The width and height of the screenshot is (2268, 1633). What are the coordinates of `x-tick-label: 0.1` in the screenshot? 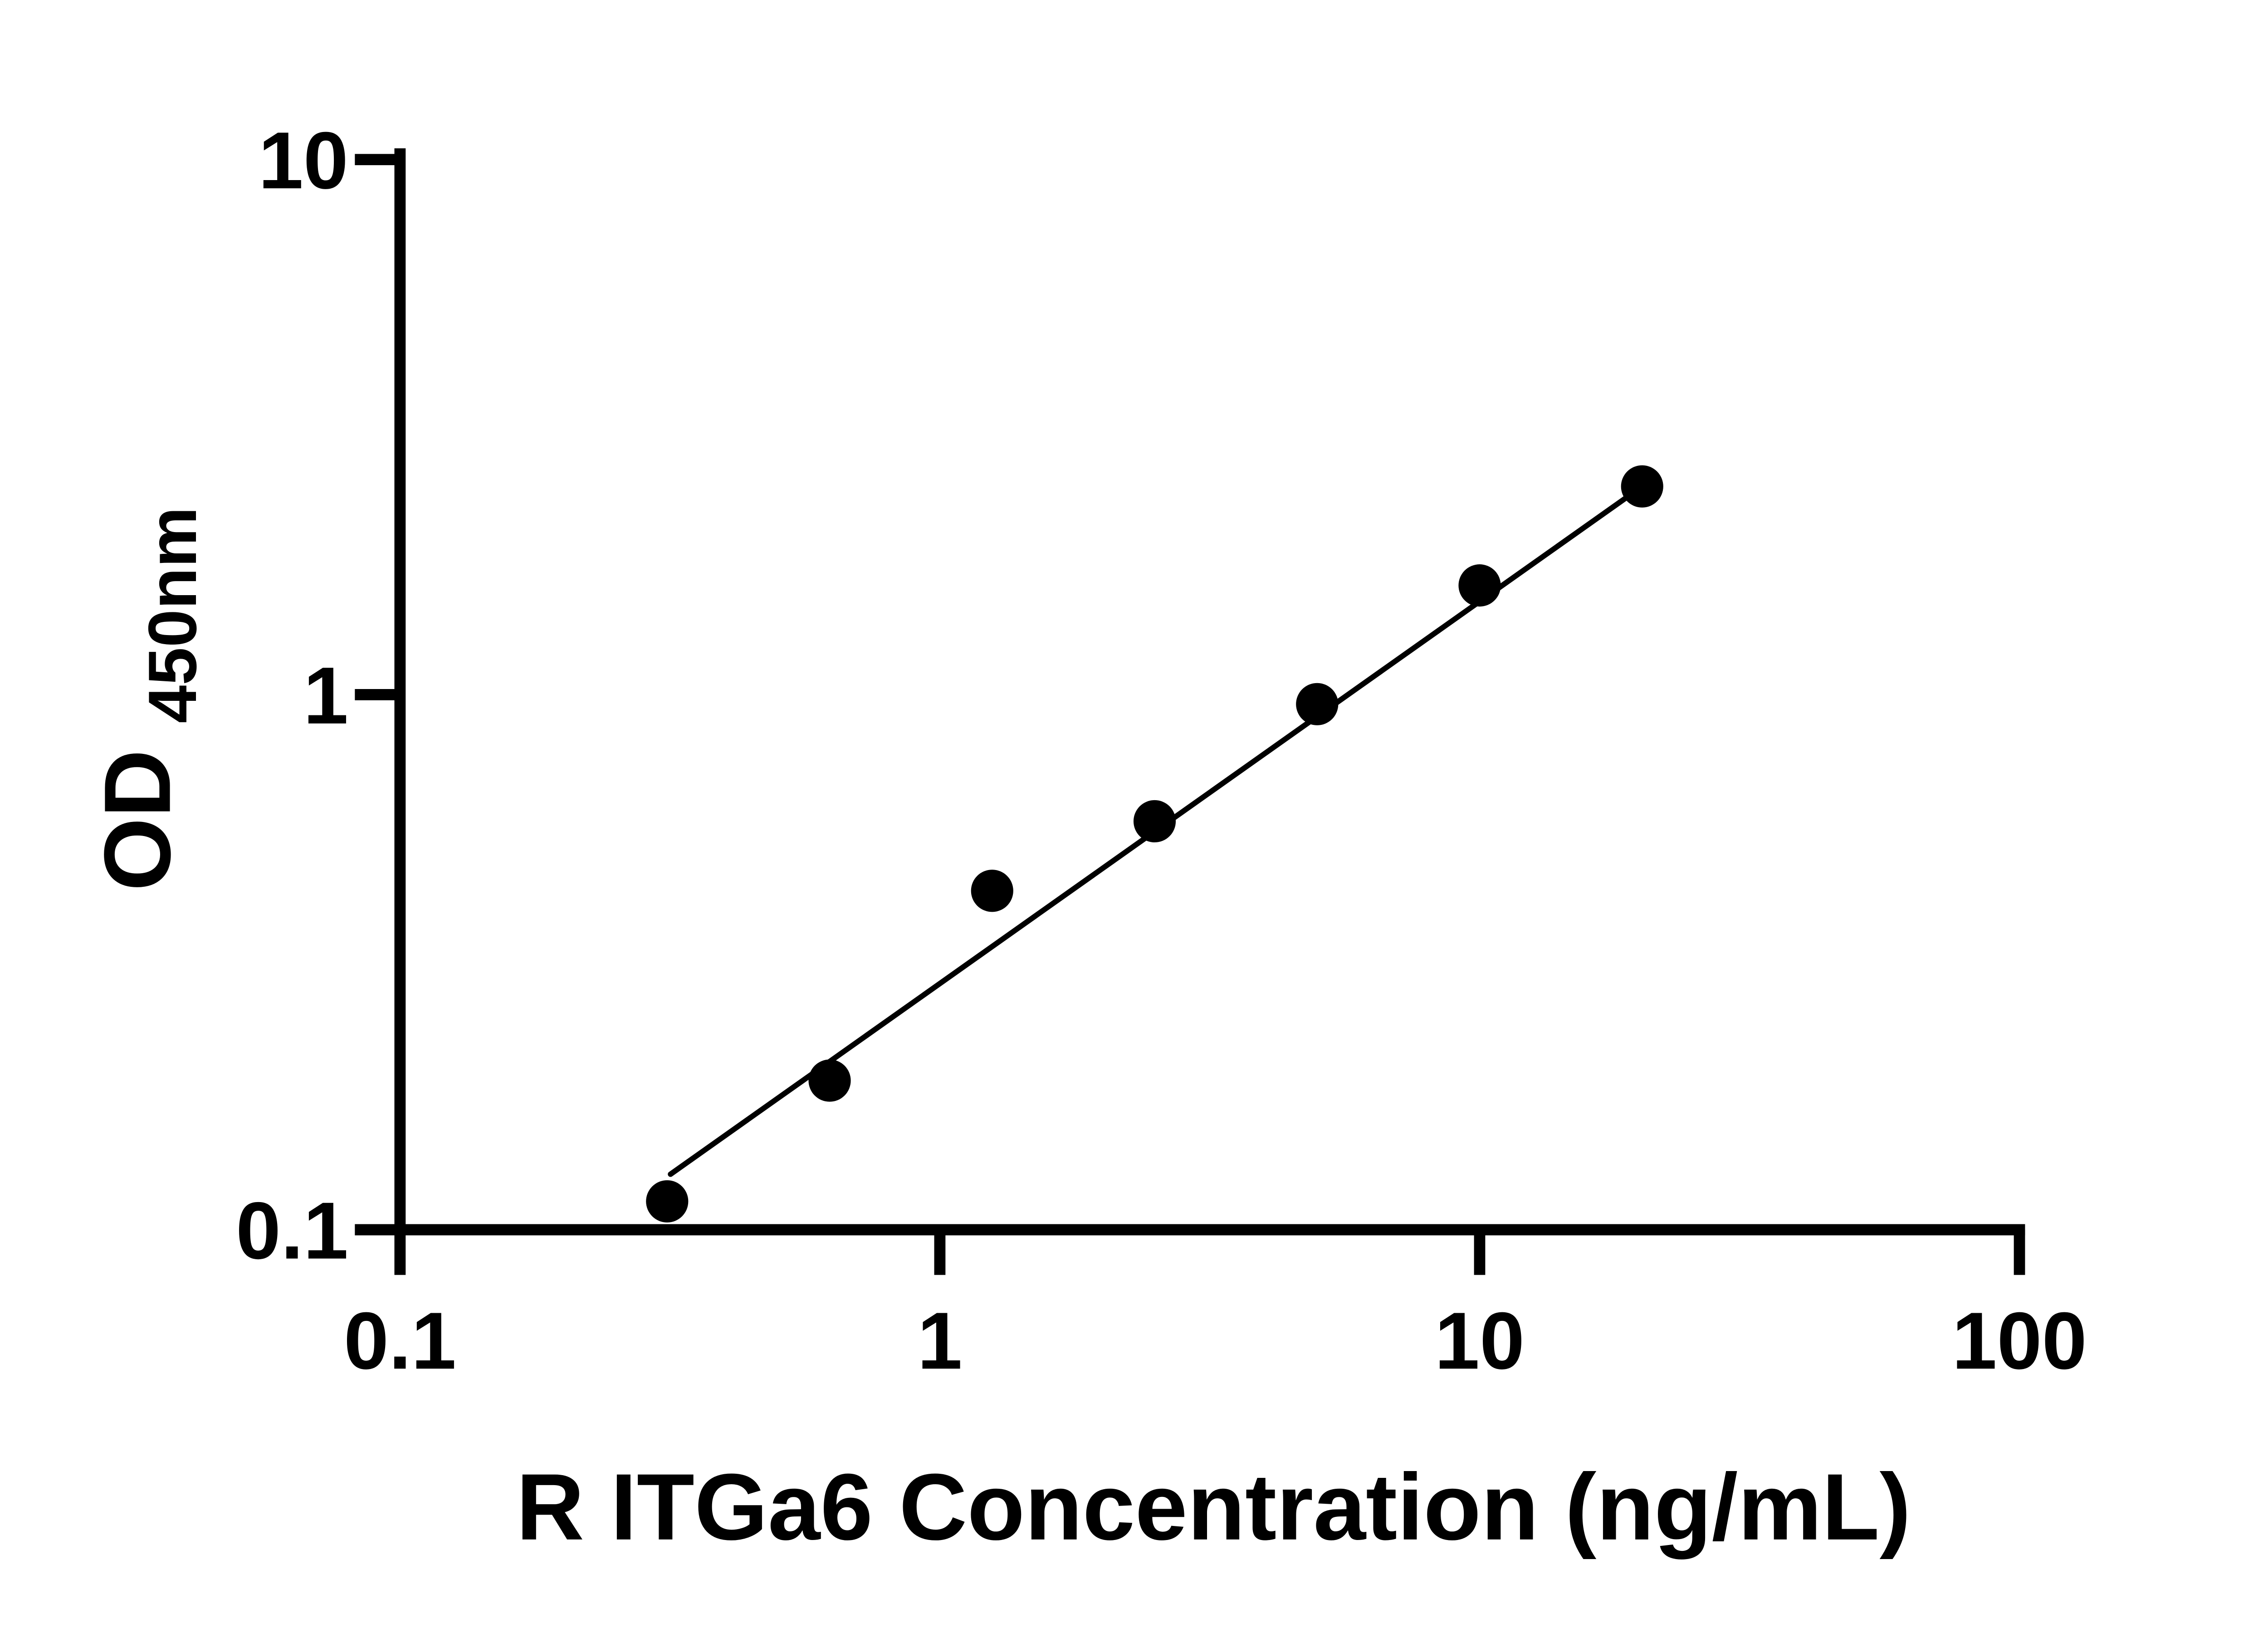 It's located at (400, 1341).